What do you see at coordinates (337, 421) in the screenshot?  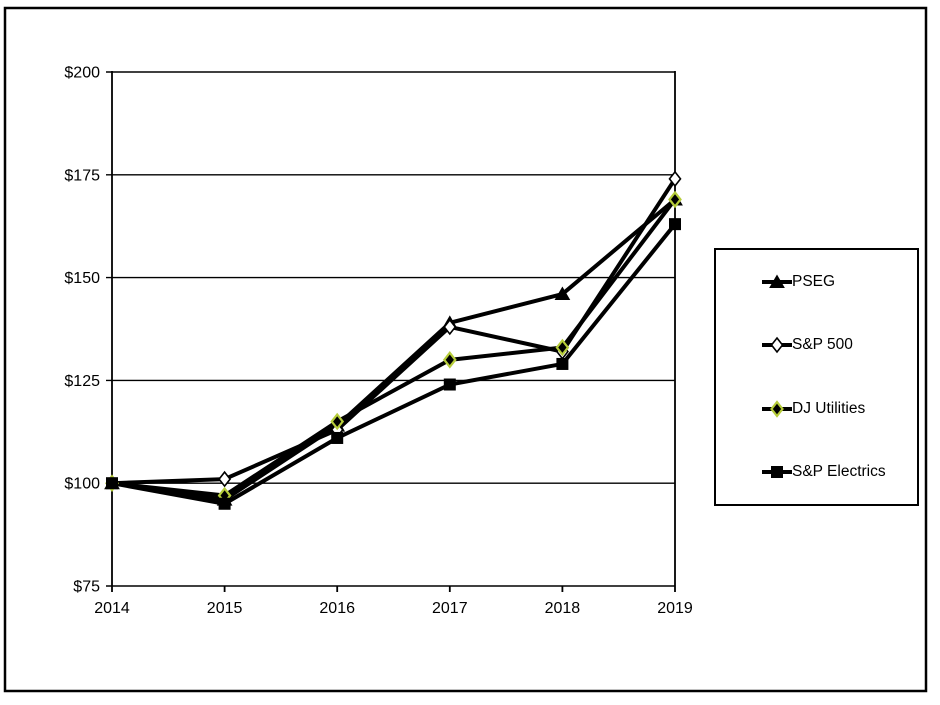 I see `marker-dj-utilities-2016` at bounding box center [337, 421].